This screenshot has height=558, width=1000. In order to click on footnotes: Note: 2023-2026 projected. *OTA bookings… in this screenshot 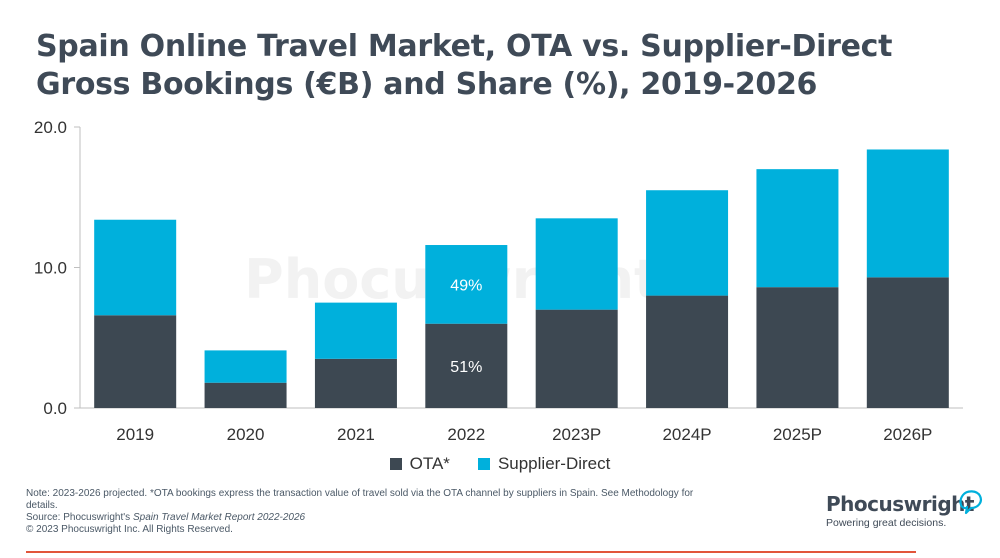, I will do `click(366, 512)`.